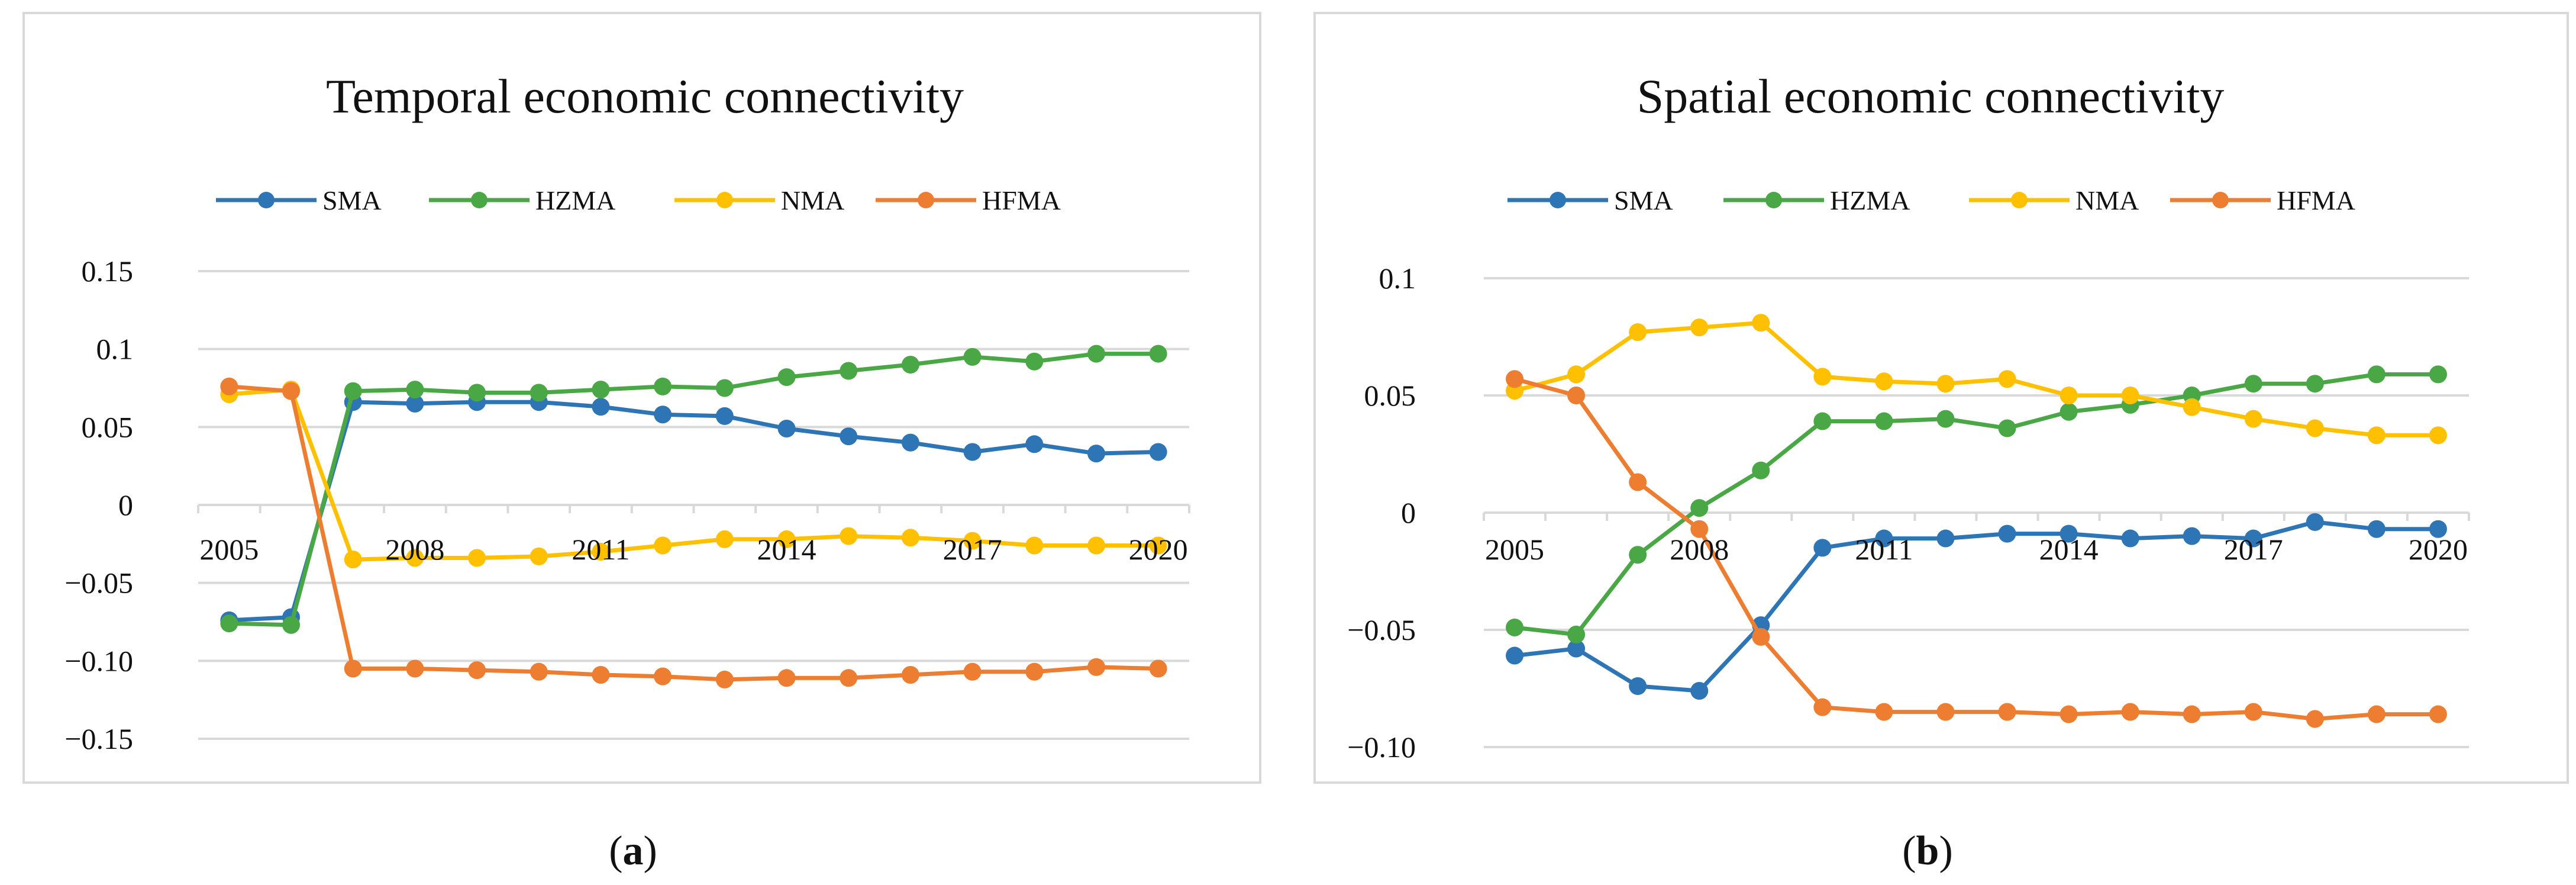 The height and width of the screenshot is (885, 2576). Describe the element at coordinates (1381, 747) in the screenshot. I see `y-tick-label: −0.10` at that location.